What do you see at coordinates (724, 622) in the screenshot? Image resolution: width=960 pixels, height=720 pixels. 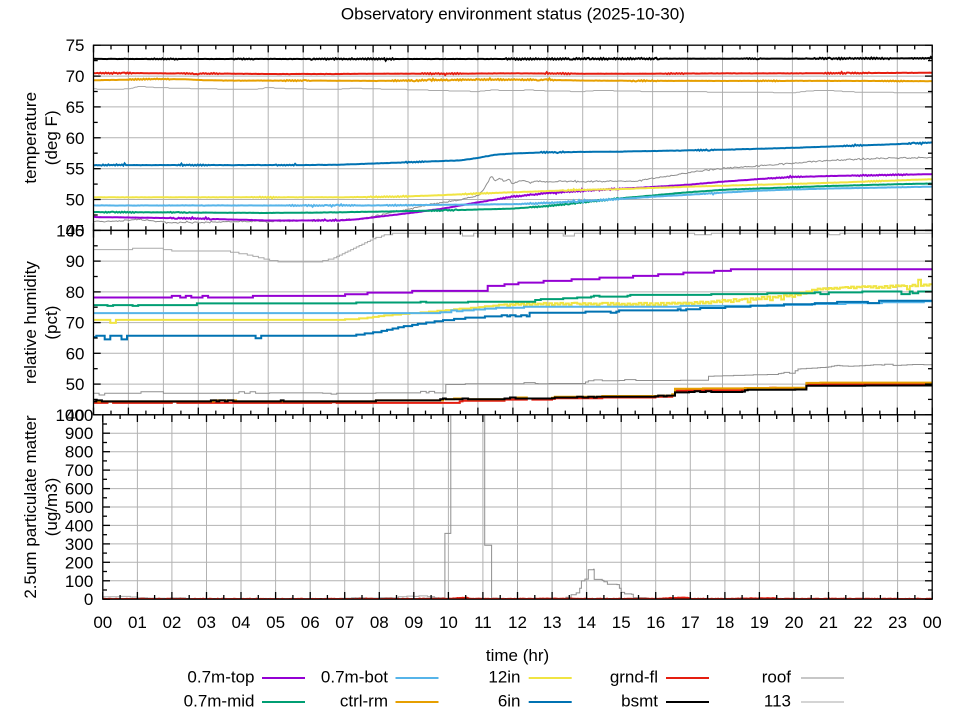 I see `svg-text: 18` at bounding box center [724, 622].